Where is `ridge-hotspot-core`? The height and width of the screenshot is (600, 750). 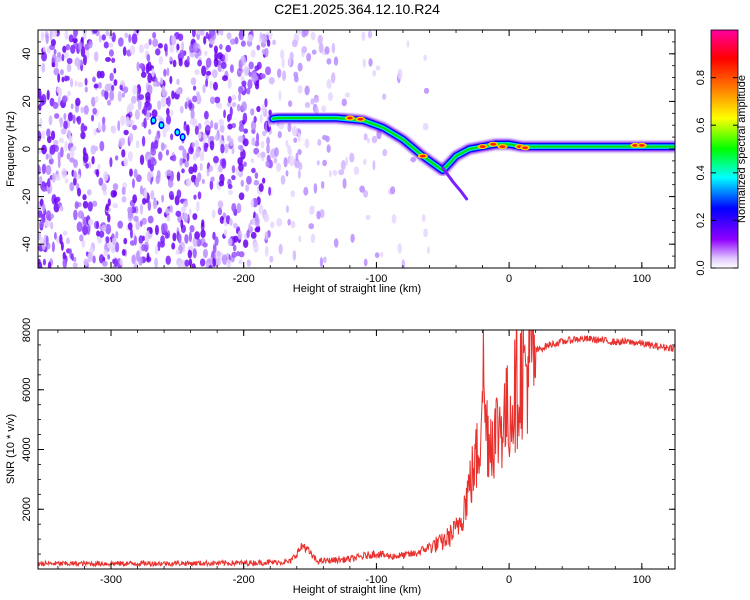 ridge-hotspot-core is located at coordinates (641, 145).